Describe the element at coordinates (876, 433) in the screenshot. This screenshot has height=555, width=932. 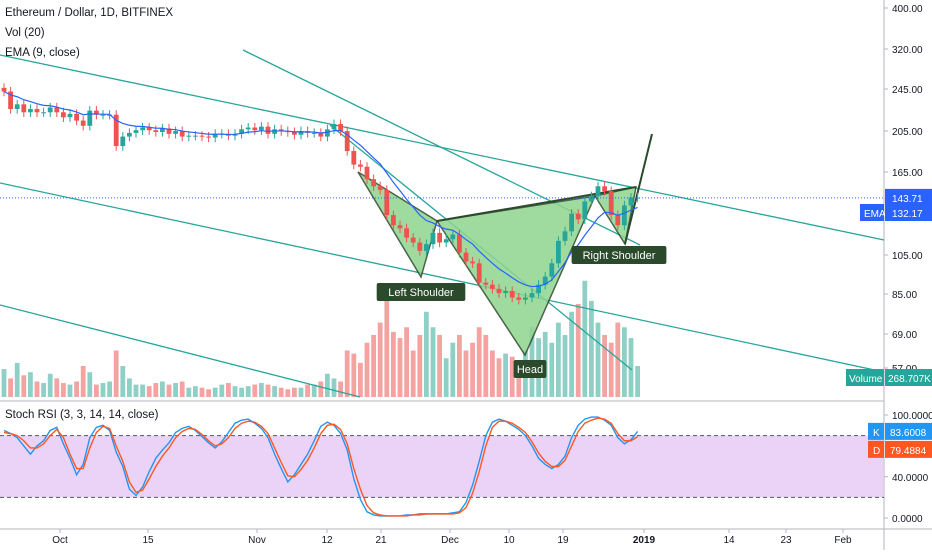
I see `k-tag-name: K` at that location.